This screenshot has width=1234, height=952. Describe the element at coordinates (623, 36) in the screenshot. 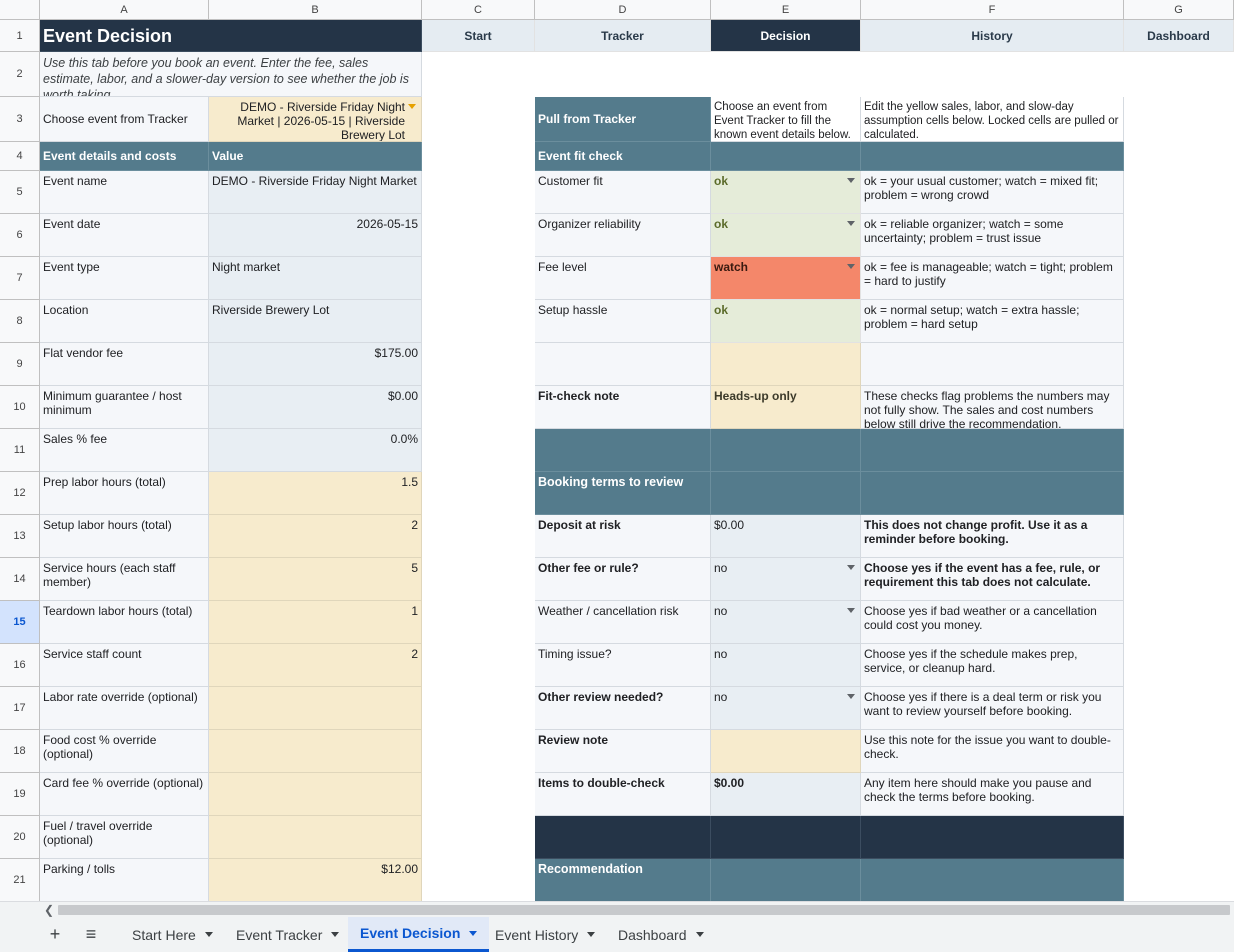

I see `nav-tracker: Tracker` at that location.